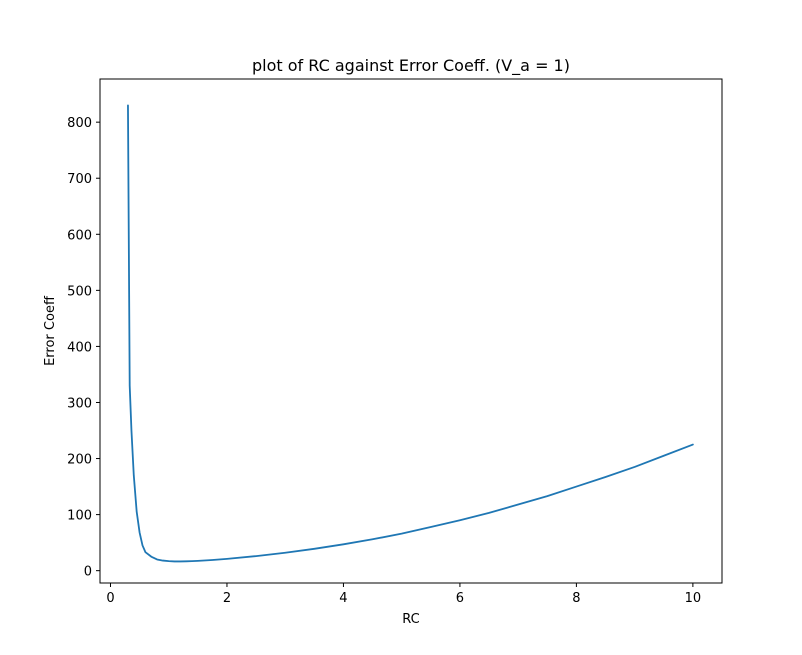 This screenshot has height=655, width=802. I want to click on x-tick-label: 8, so click(576, 598).